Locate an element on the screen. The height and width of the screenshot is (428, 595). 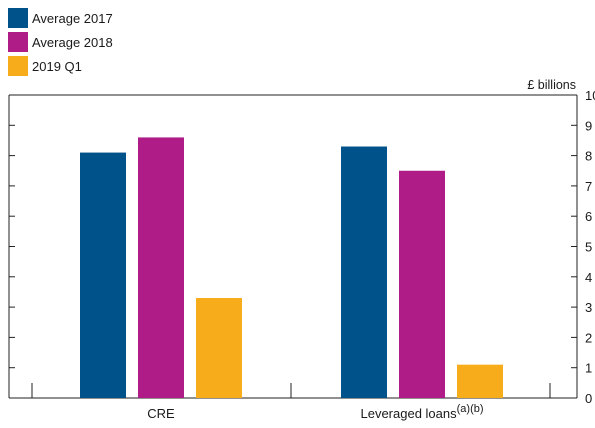
category-label: CRE is located at coordinates (161, 413).